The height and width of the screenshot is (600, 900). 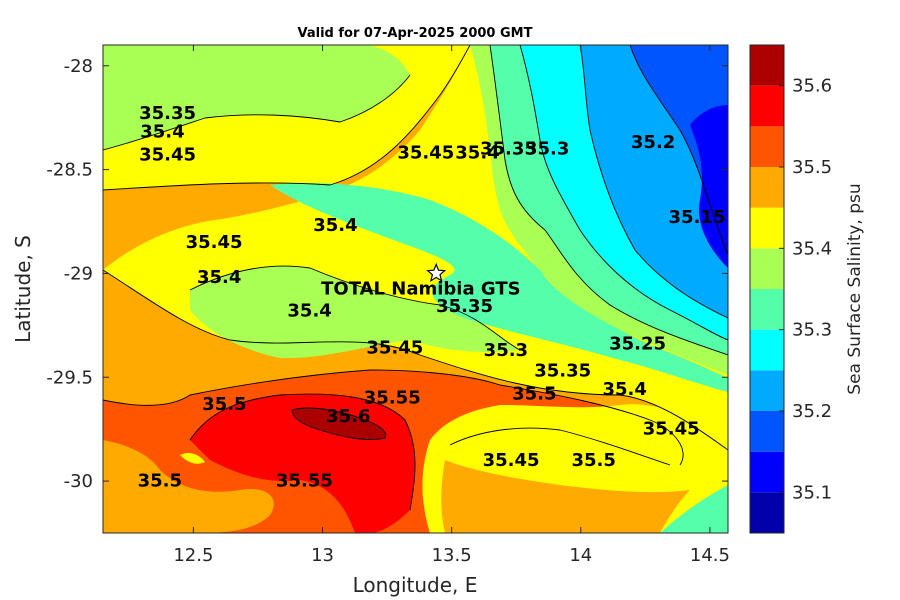 What do you see at coordinates (415, 33) in the screenshot?
I see `chart-title: Valid for 07-Apr-2025 2000 GMT` at bounding box center [415, 33].